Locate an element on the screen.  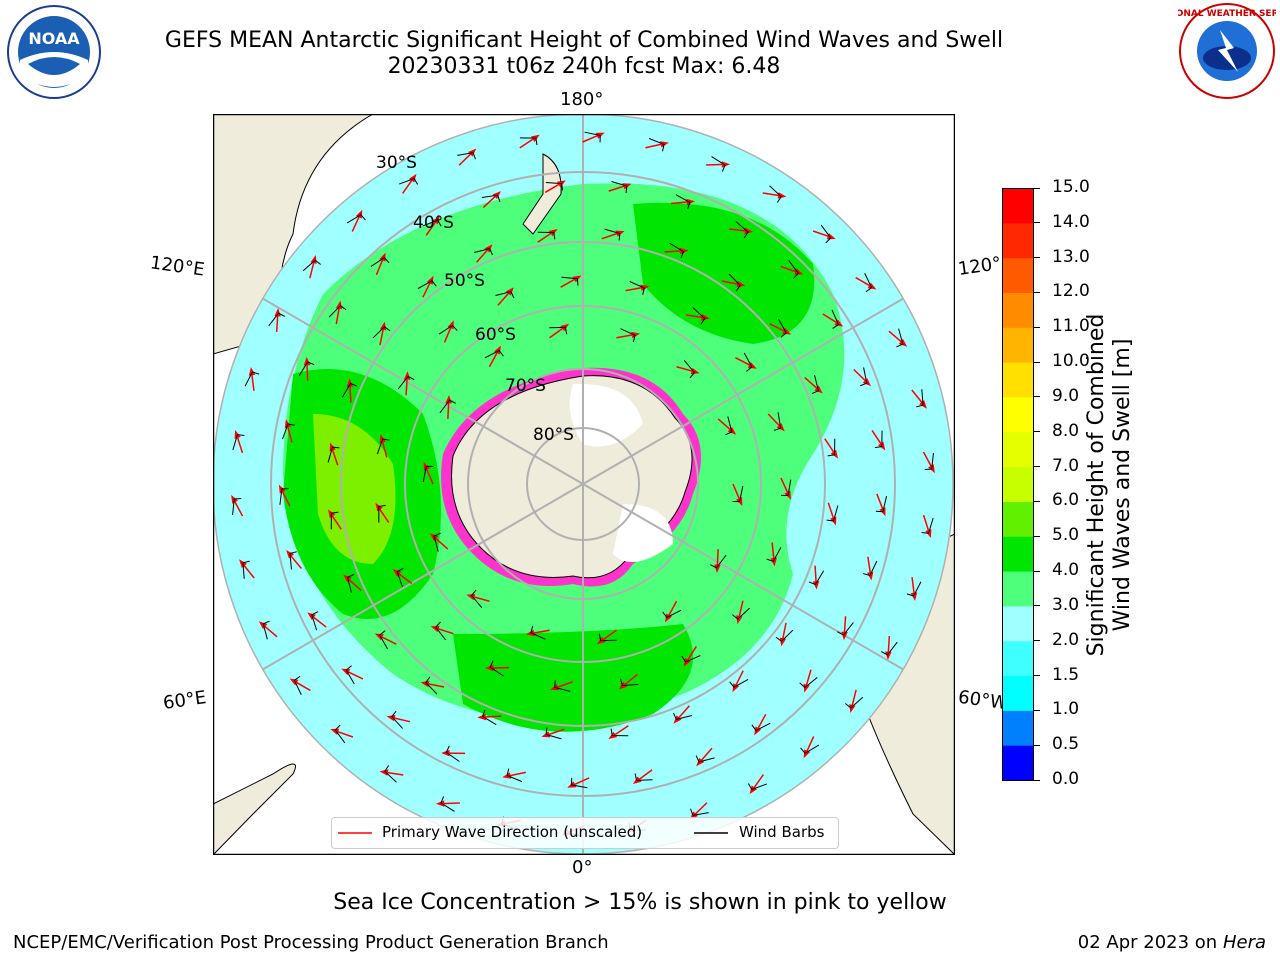
ocean-high-pacific is located at coordinates (724, 273).